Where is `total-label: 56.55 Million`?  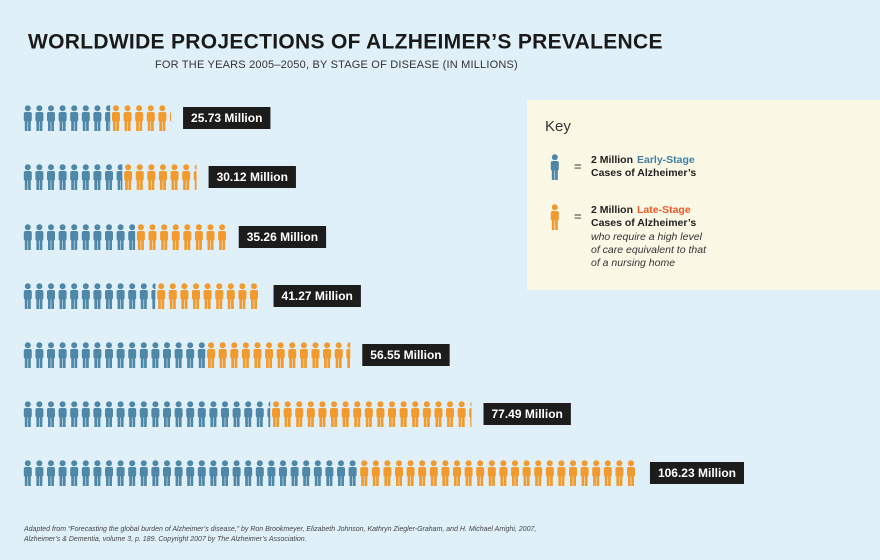 total-label: 56.55 Million is located at coordinates (405, 355).